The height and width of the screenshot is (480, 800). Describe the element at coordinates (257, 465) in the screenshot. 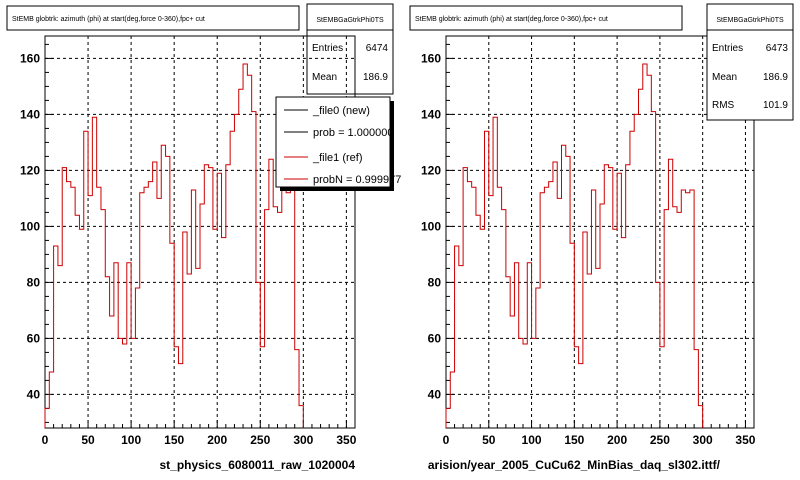

I see `x-axis-title: st_physics_6080011_raw_1020004` at that location.